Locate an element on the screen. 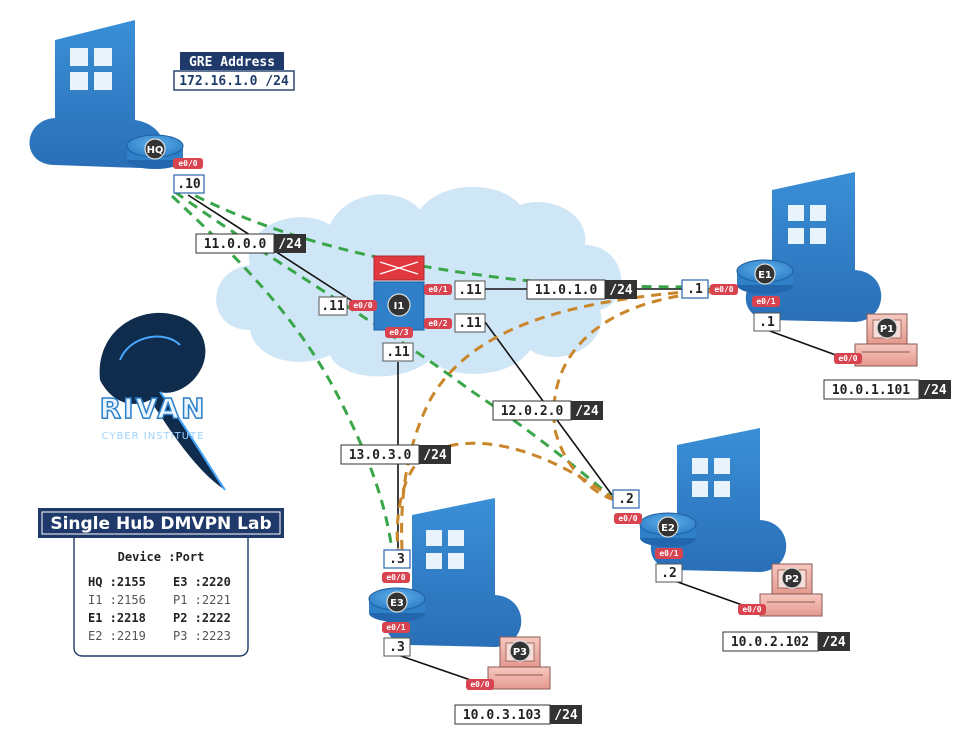 This screenshot has width=977, height=747. e3-ip-e00: .3 is located at coordinates (397, 559).